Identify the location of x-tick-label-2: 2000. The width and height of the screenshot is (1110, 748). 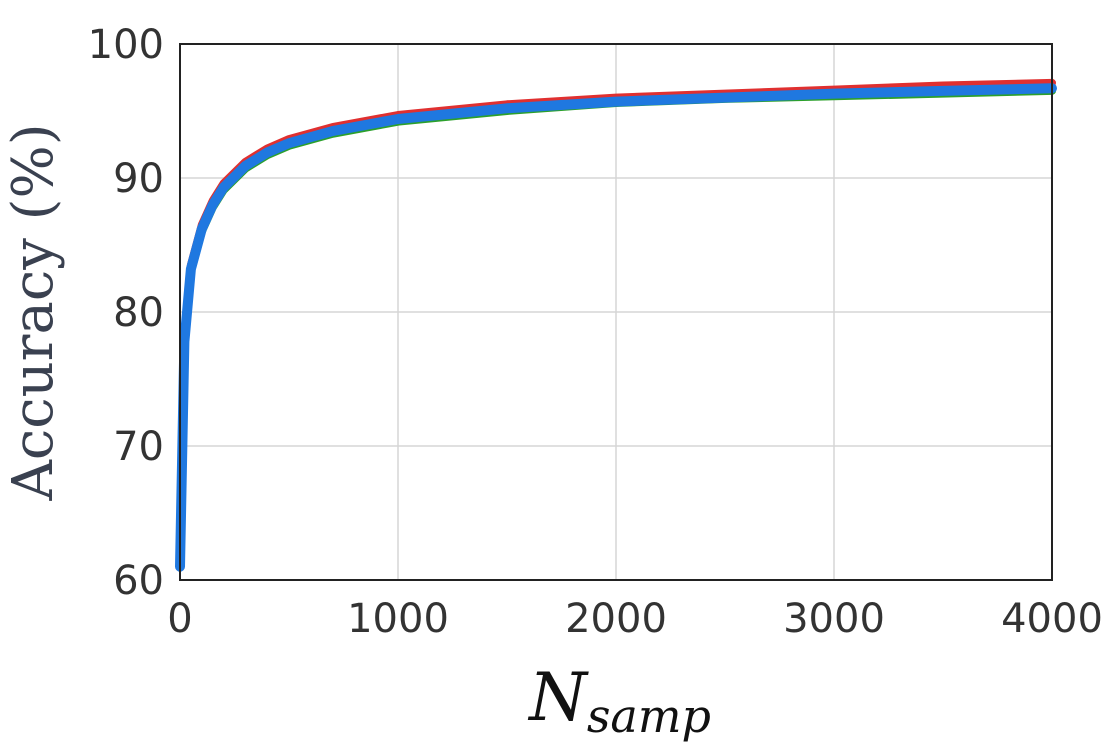
(616, 619).